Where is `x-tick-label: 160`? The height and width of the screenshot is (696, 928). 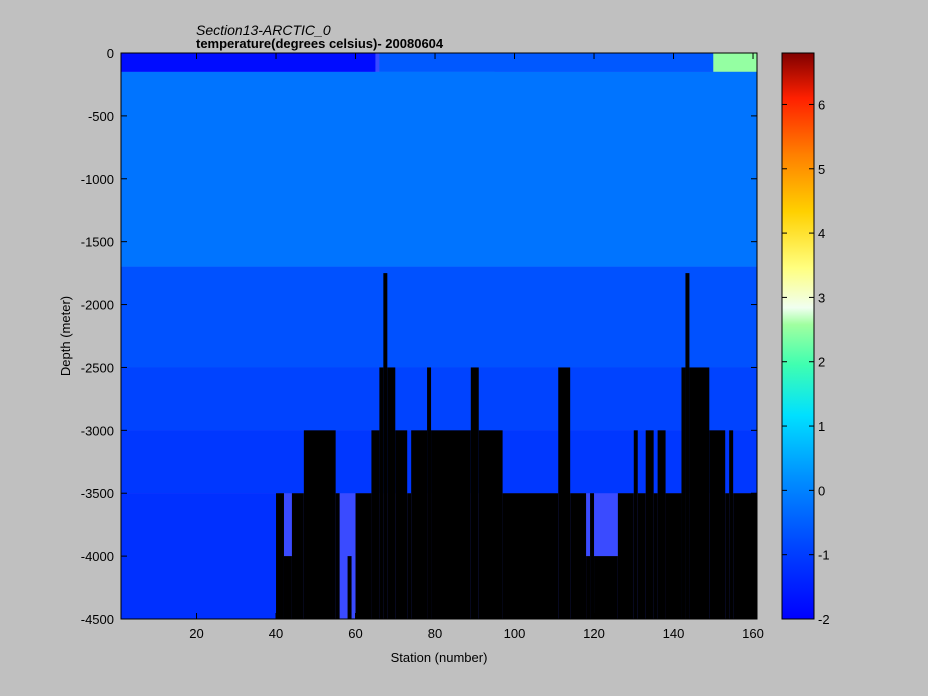 x-tick-label: 160 is located at coordinates (753, 633).